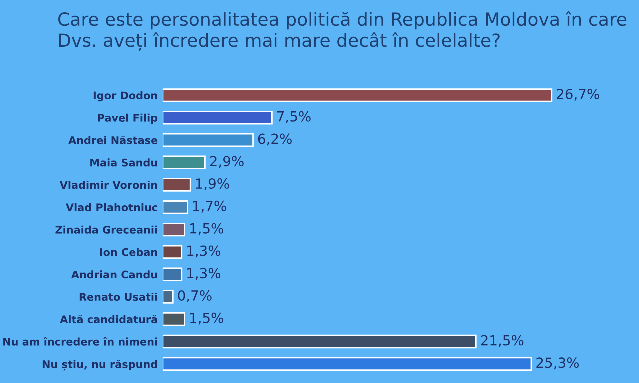 This screenshot has height=383, width=639. What do you see at coordinates (113, 140) in the screenshot?
I see `y-tick-label: Andrei Năstase` at bounding box center [113, 140].